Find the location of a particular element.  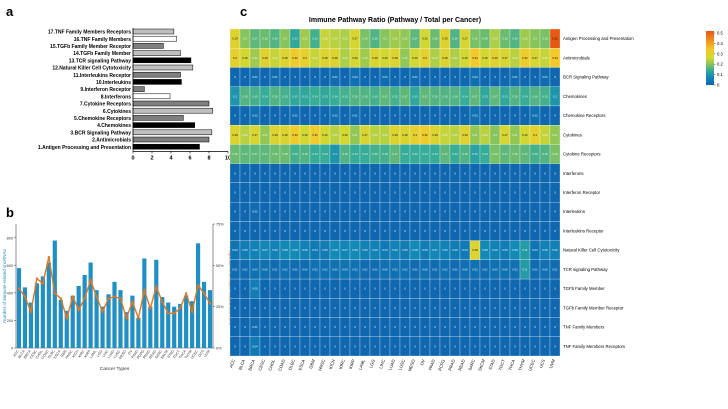

colorbar-tick-label-0.4: 0.4 is located at coordinates (720, 43).